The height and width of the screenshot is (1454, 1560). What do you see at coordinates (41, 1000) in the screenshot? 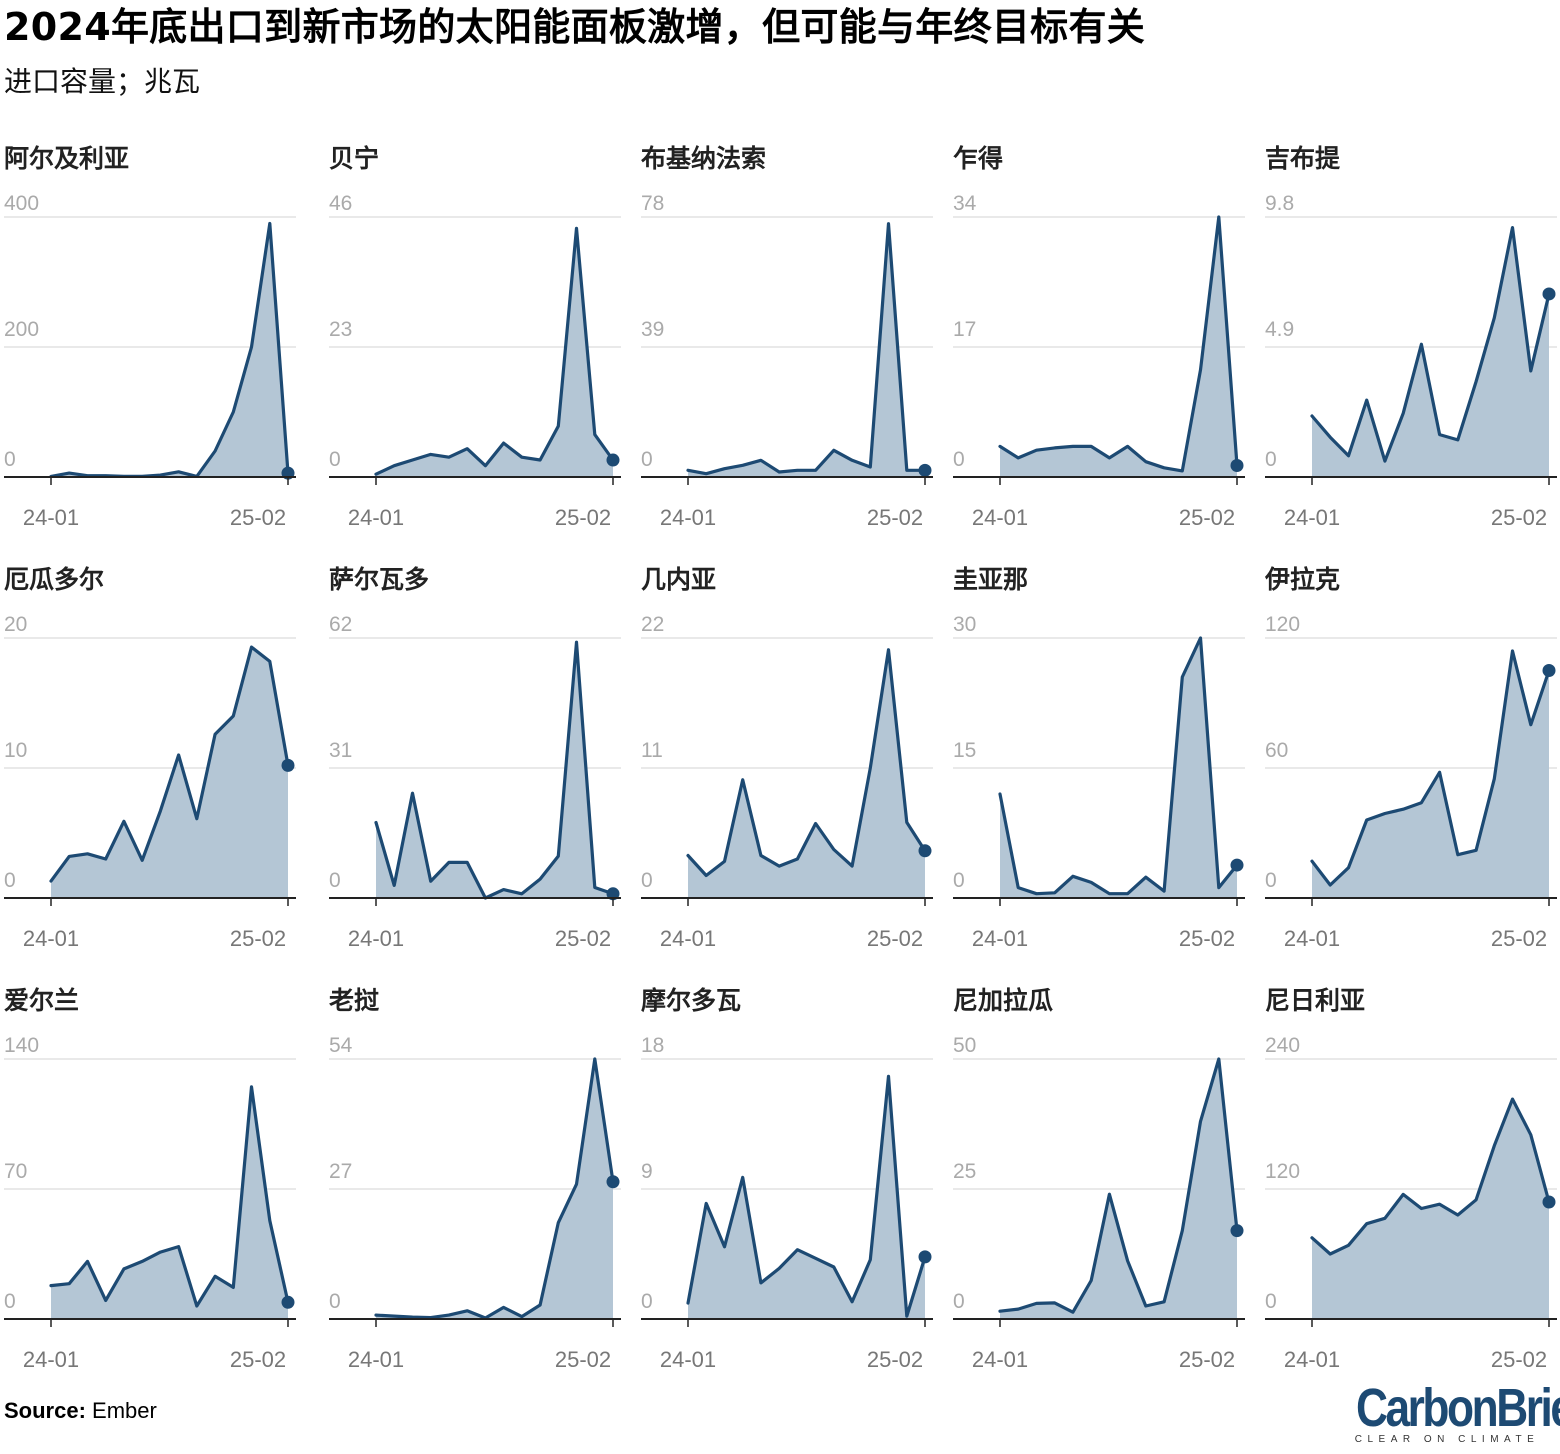
I see `panel-title: 爱尔兰` at bounding box center [41, 1000].